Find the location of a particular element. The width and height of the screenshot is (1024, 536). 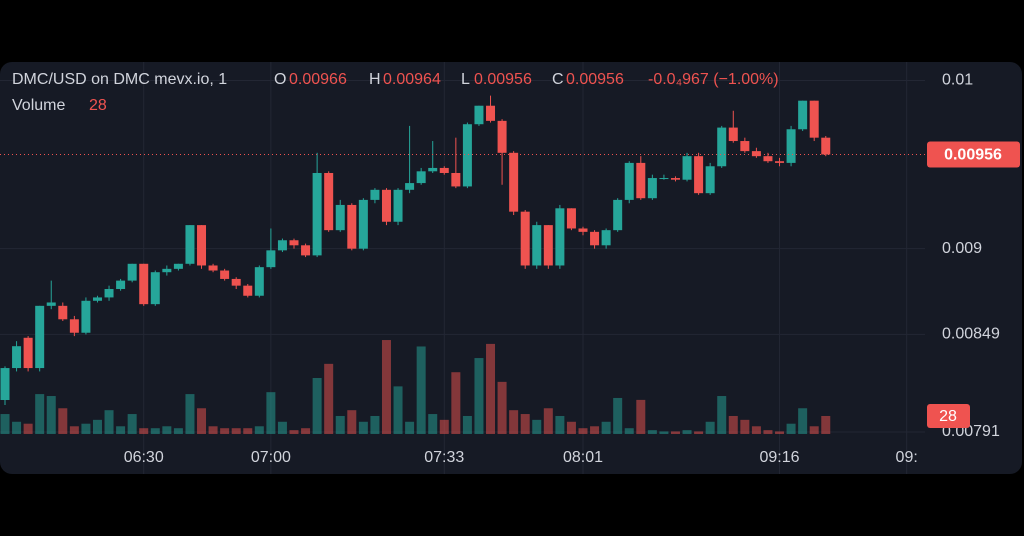

last-volume-label: 28 is located at coordinates (948, 416).